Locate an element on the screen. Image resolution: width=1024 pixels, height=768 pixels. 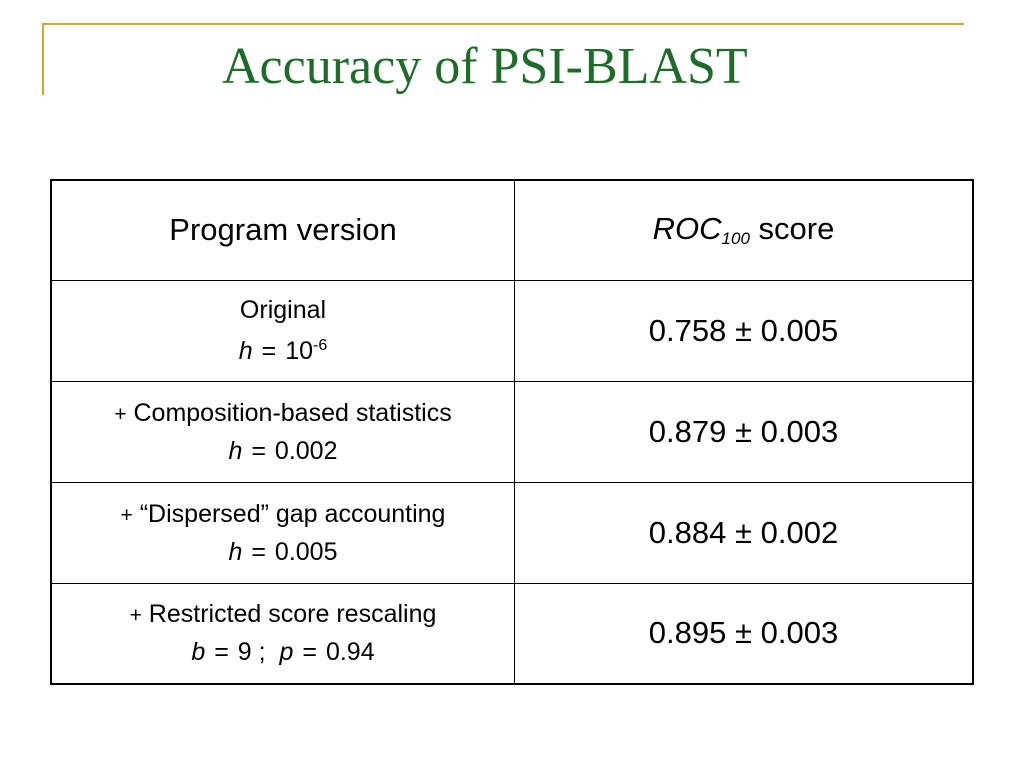
program-version-cell: Original h = 10-6 is located at coordinates (282, 330).